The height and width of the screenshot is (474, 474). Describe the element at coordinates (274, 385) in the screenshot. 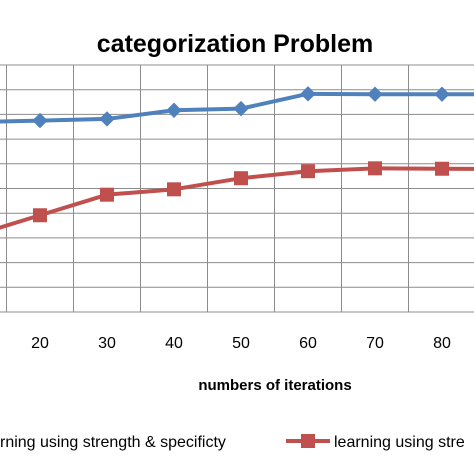

I see `x-axis-title: numbers of iterations` at that location.